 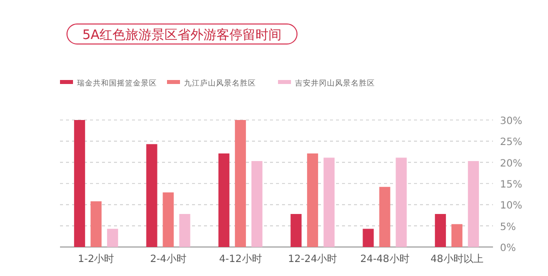 I want to click on y-tick-label: 30%, so click(x=511, y=121).